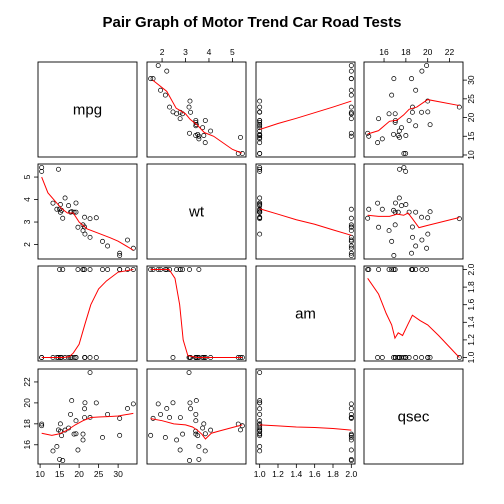 This screenshot has height=504, width=504. I want to click on tick-label: 5, so click(27, 176).